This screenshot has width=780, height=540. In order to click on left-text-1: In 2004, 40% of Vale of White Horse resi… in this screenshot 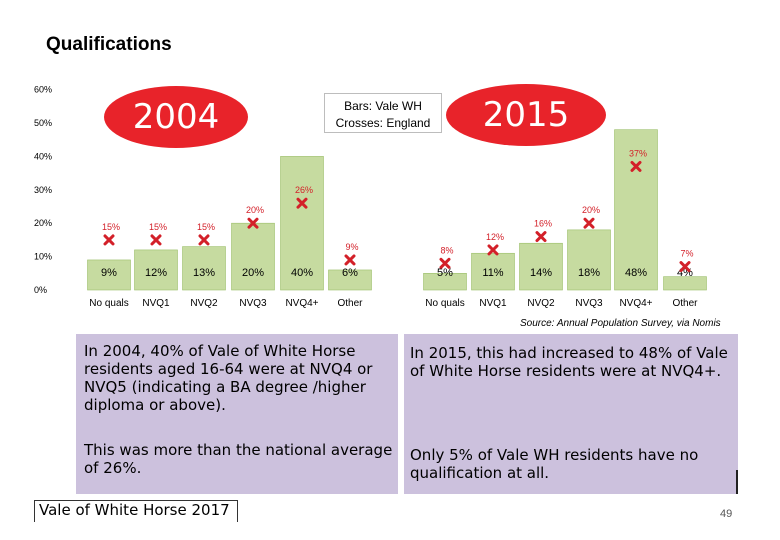, I will do `click(228, 378)`.